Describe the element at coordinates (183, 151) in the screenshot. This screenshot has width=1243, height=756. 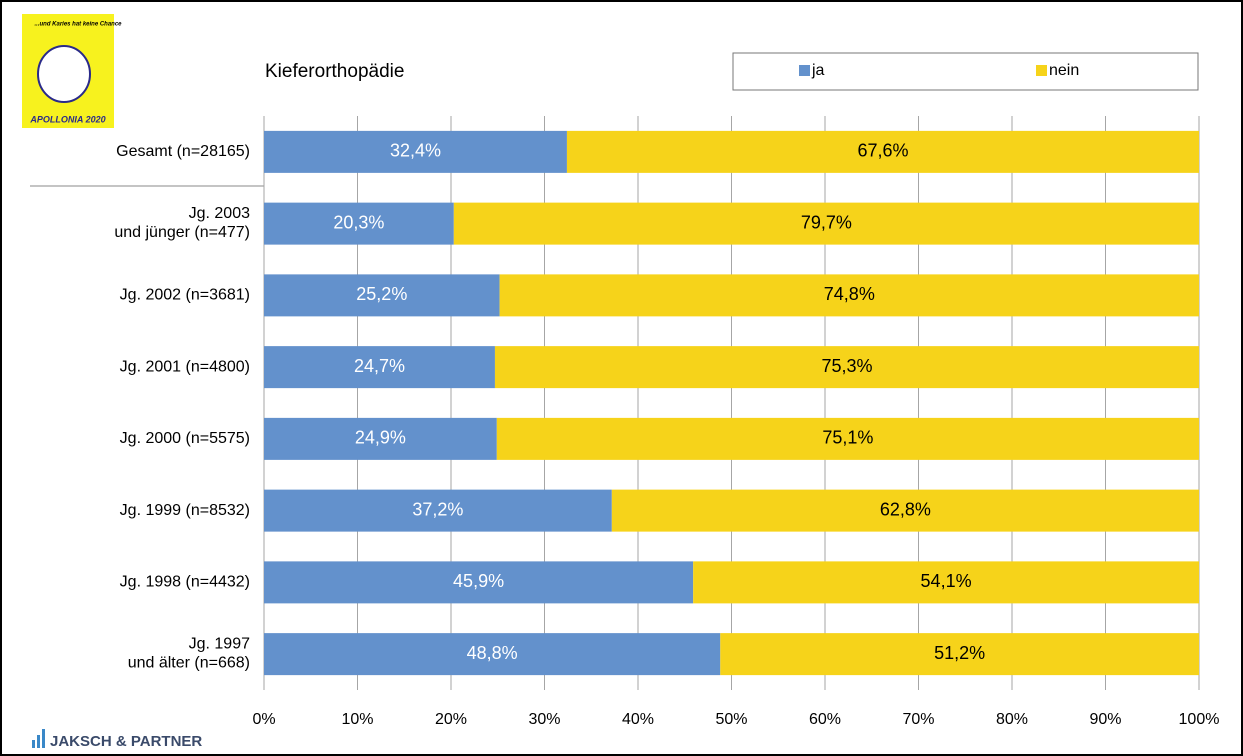
I see `y-tick-label: Gesamt (n=28165)` at that location.